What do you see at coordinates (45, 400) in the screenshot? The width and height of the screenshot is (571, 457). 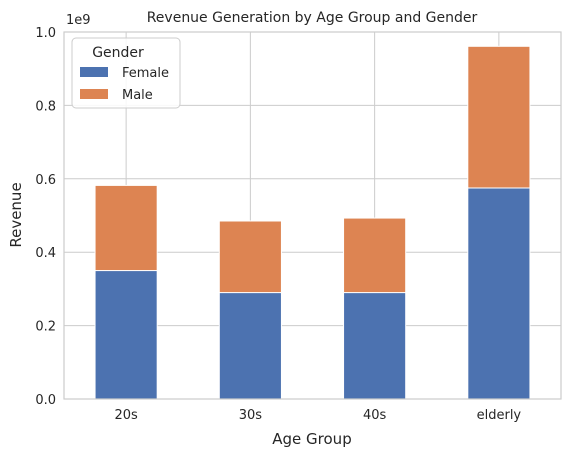 I see `y-tick-label: 0.0` at bounding box center [45, 400].